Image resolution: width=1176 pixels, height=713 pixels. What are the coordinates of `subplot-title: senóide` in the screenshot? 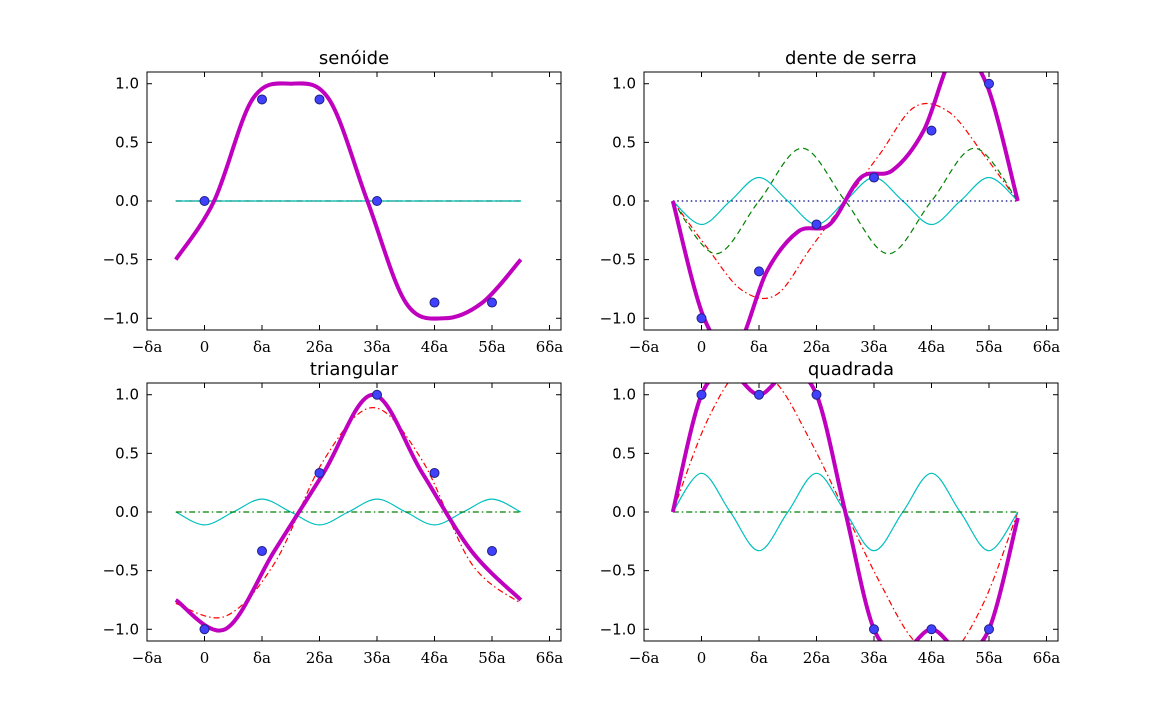 It's located at (354, 58).